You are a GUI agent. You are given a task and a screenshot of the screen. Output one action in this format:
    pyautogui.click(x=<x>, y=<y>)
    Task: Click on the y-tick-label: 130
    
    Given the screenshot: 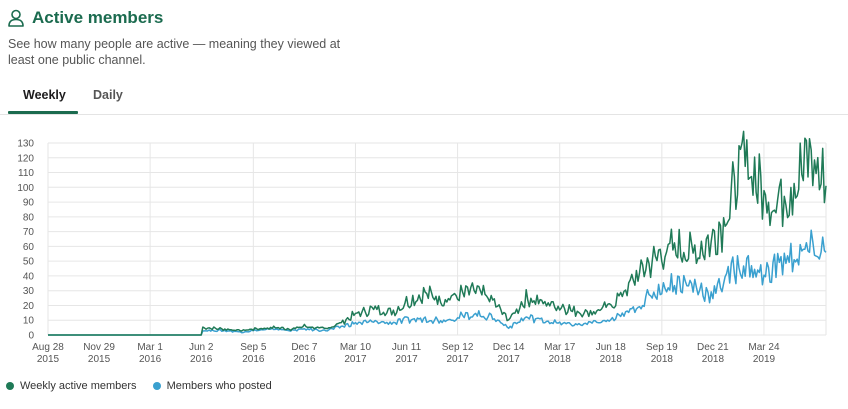 What is the action you would take?
    pyautogui.click(x=25, y=144)
    